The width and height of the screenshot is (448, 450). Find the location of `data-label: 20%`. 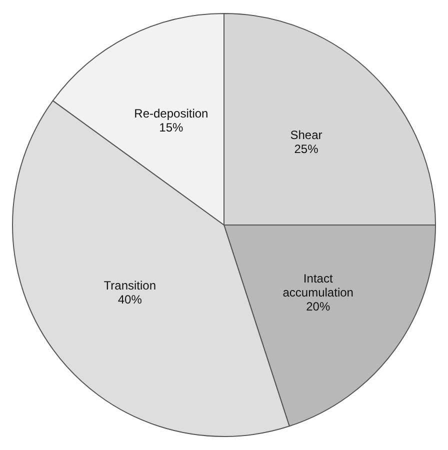

data-label: 20% is located at coordinates (318, 307).